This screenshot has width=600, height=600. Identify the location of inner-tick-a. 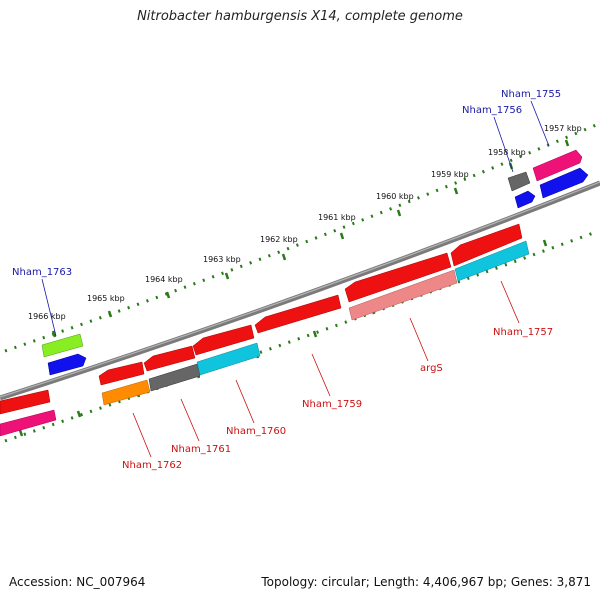
(21, 433).